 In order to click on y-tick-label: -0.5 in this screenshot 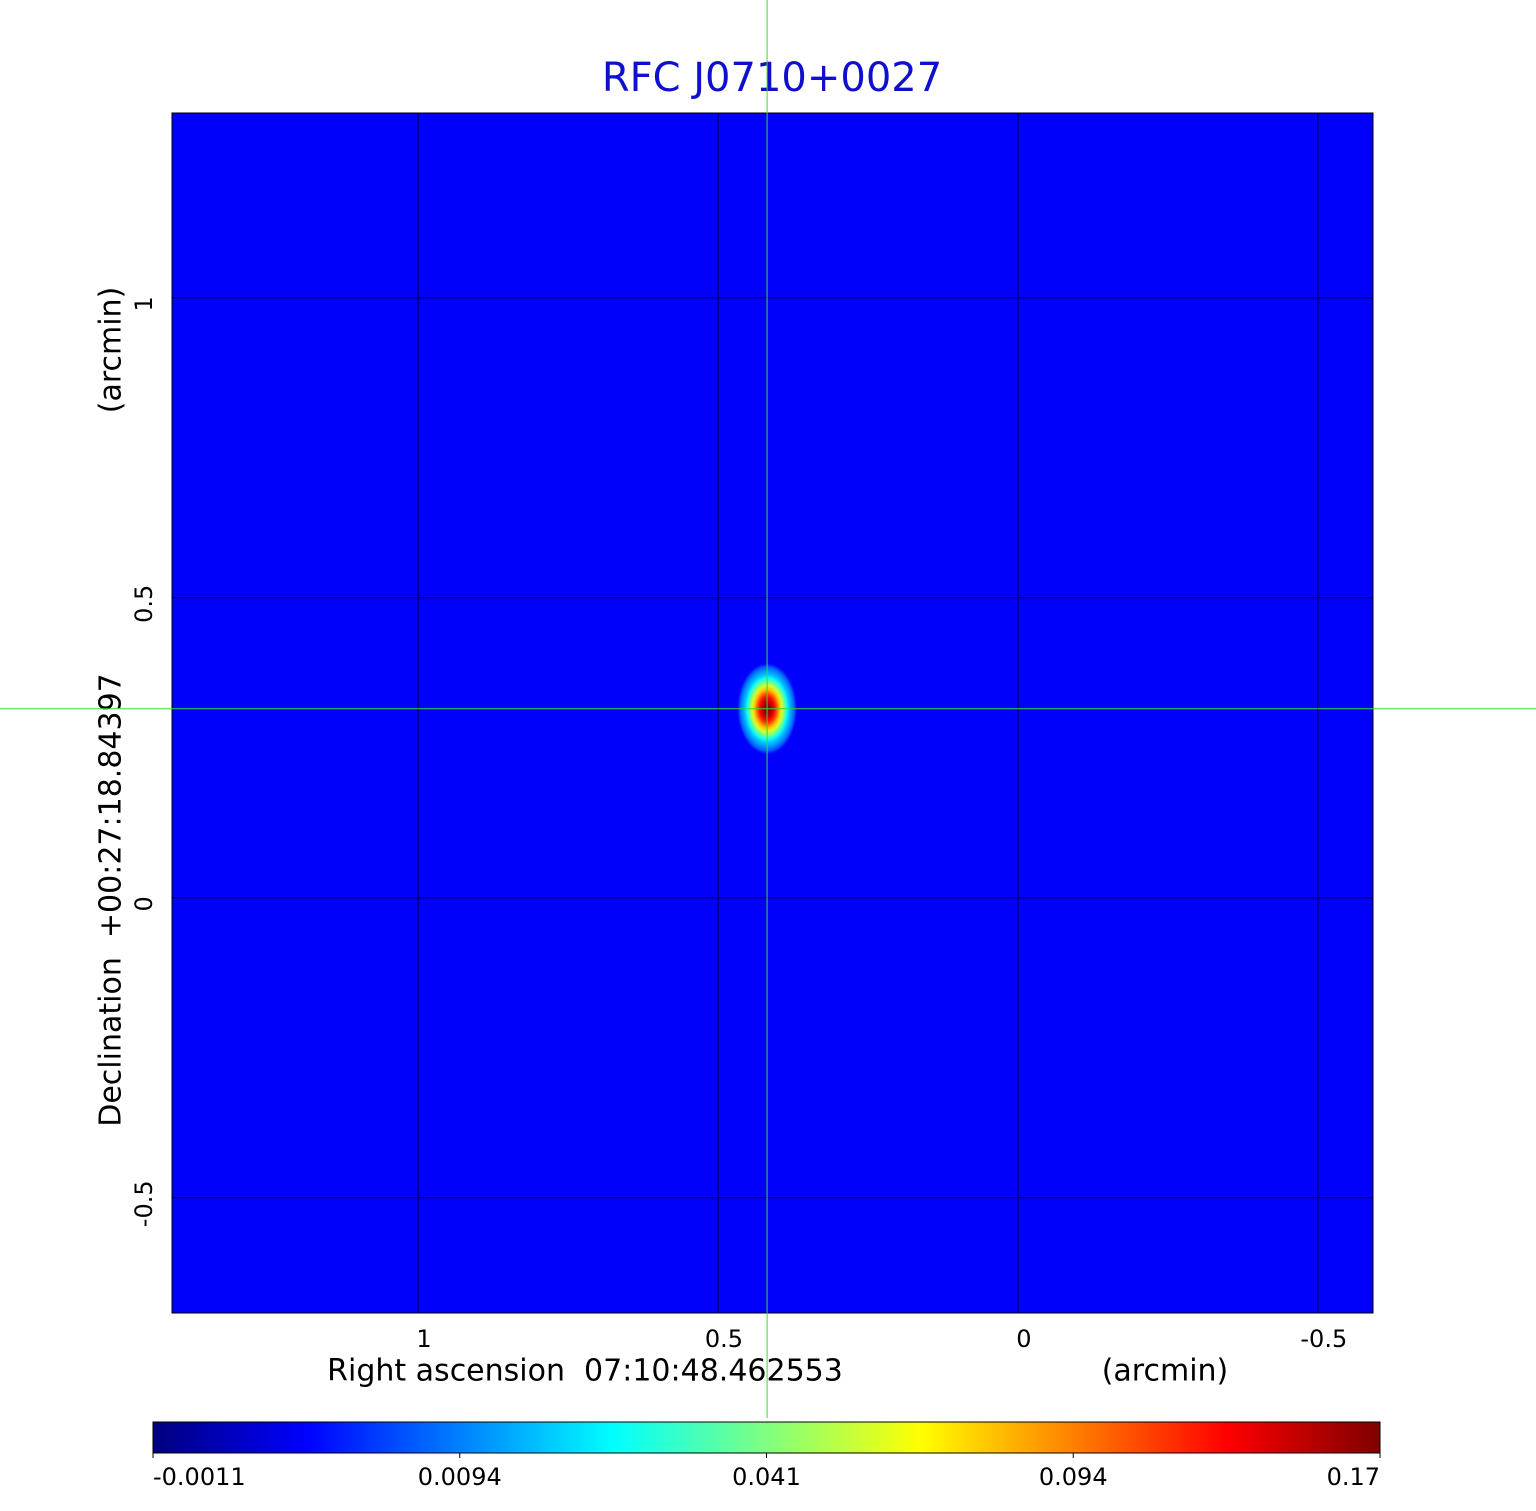, I will do `click(144, 1203)`.